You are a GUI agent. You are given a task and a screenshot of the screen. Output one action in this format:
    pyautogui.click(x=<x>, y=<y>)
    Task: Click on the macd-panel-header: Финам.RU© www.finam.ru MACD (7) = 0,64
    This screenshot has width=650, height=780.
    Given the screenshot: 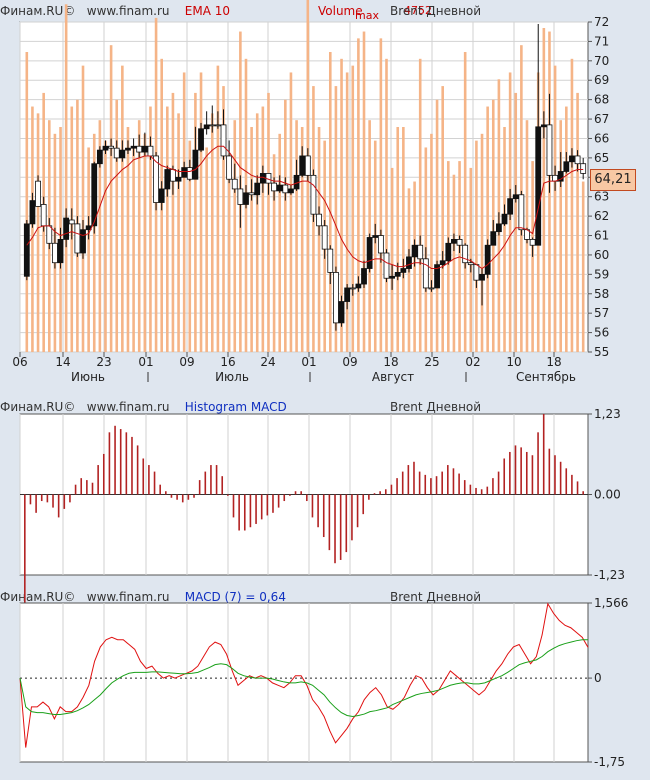 What is the action you would take?
    pyautogui.click(x=143, y=597)
    